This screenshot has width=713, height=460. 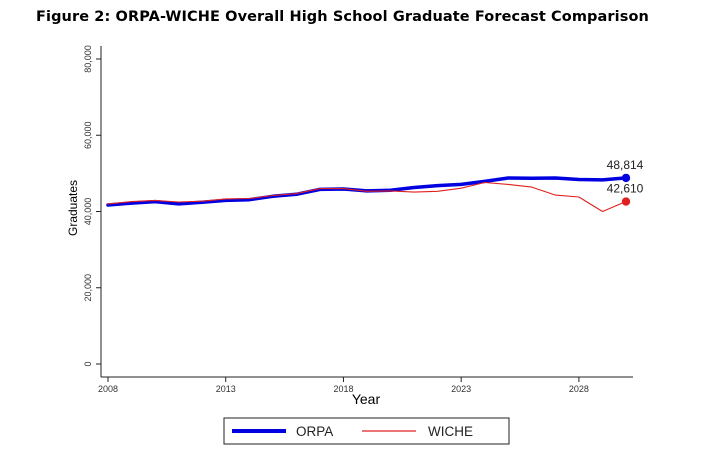 What do you see at coordinates (73, 208) in the screenshot?
I see `y-axis-title: Graduates` at bounding box center [73, 208].